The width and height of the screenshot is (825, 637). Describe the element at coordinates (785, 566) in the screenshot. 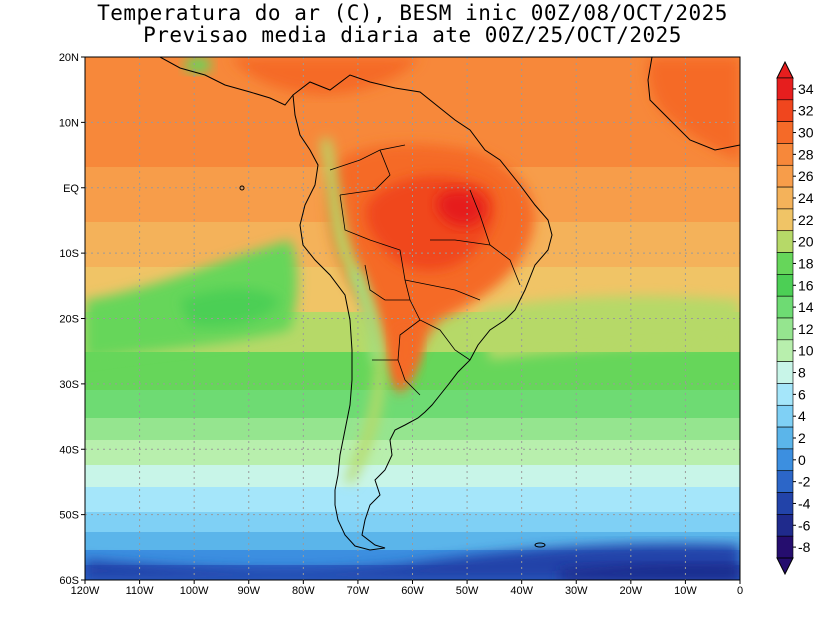

I see `colorbar-min-arrow` at that location.